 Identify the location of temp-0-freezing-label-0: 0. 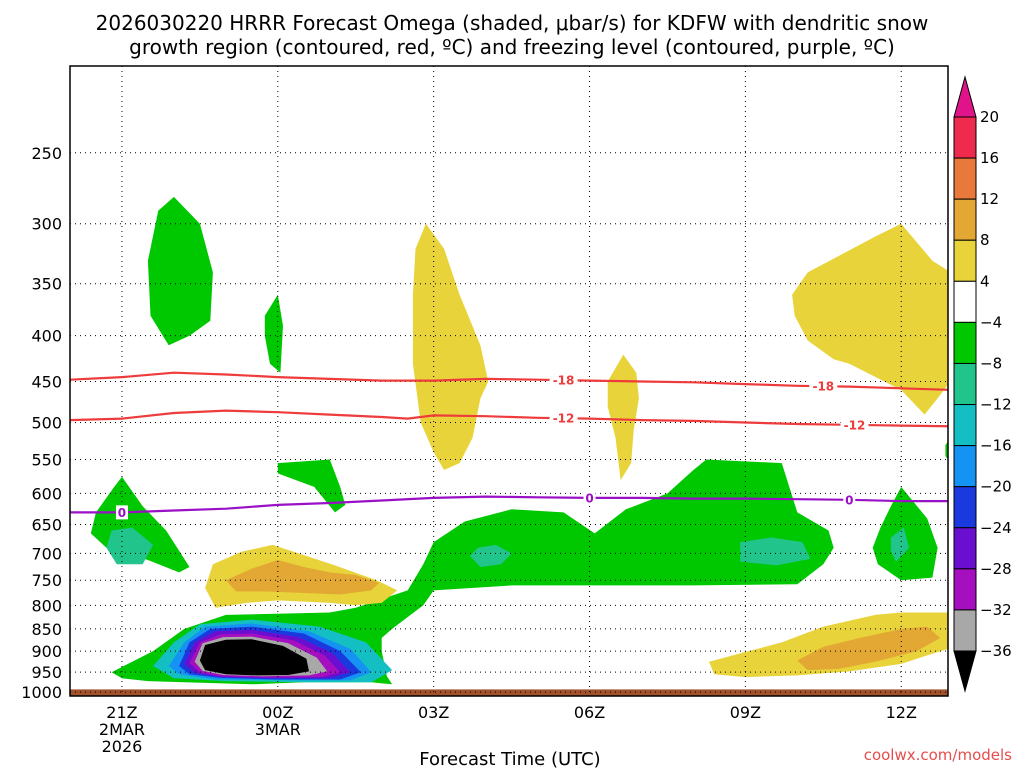
(122, 513).